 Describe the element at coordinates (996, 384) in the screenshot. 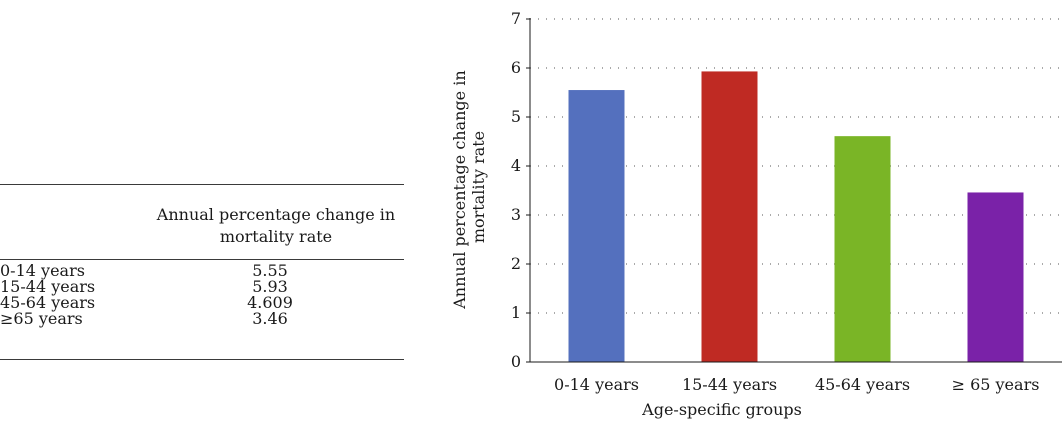

I see `x-tick-label: ≥ 65 years` at that location.